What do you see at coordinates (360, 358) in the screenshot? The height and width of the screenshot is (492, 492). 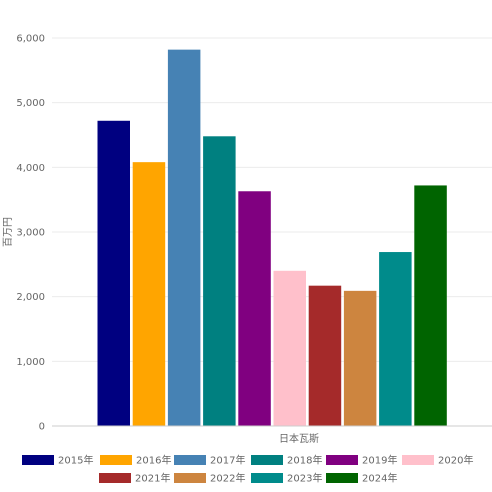 I see `bar-2022年` at bounding box center [360, 358].